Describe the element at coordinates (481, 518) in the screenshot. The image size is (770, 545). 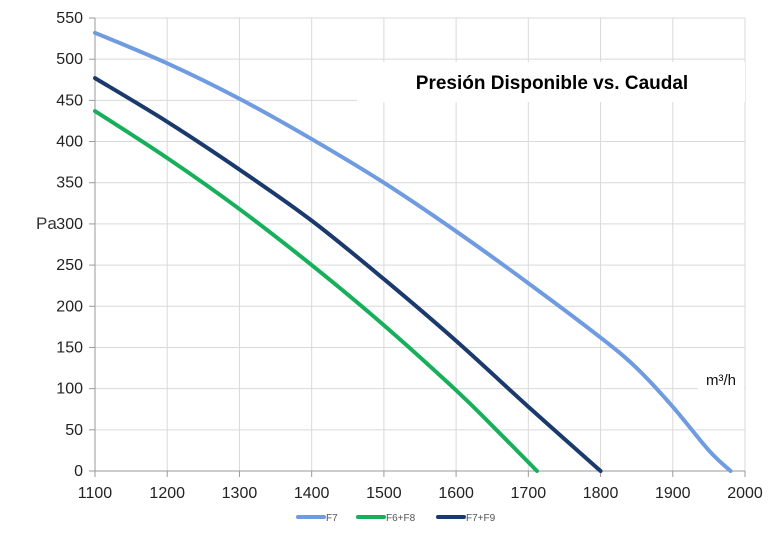
I see `legend-label: F7+F9` at that location.